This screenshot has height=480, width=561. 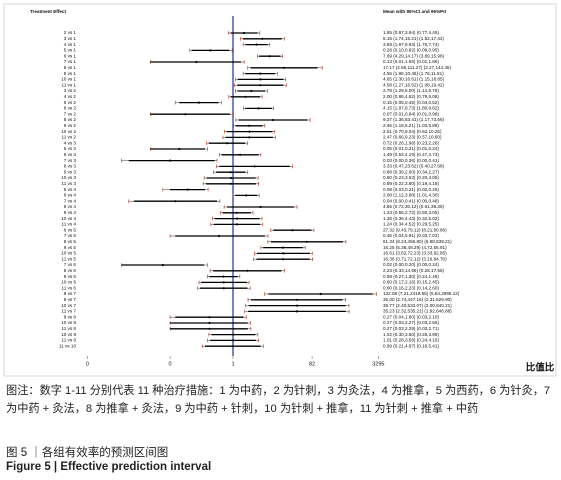 I want to click on figure-title-cn: 图 5 ｜各组有效率的预测区间图, so click(x=87, y=453).